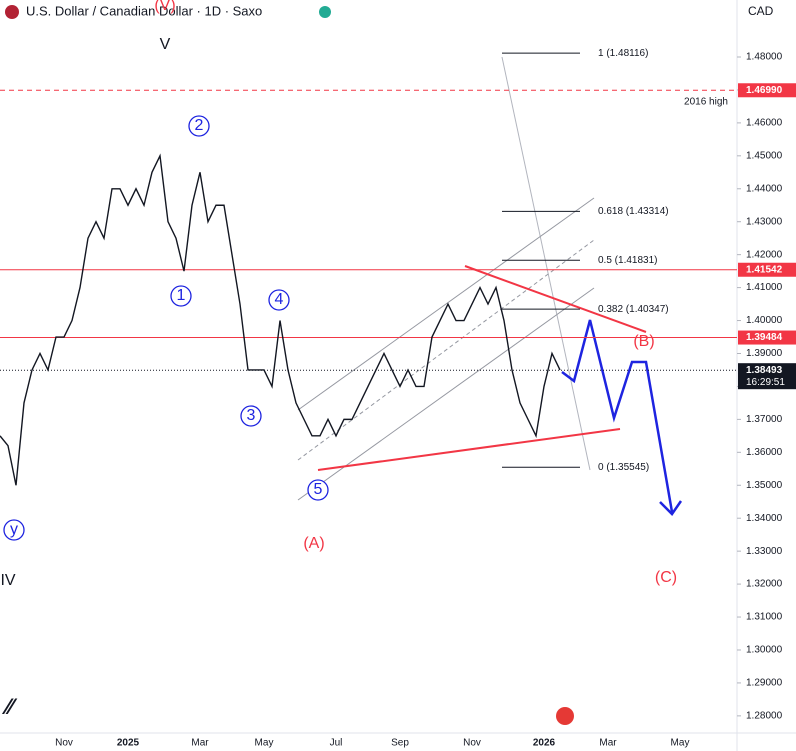 The image size is (796, 751). Describe the element at coordinates (446, 304) in the screenshot. I see `channel-top` at that location.